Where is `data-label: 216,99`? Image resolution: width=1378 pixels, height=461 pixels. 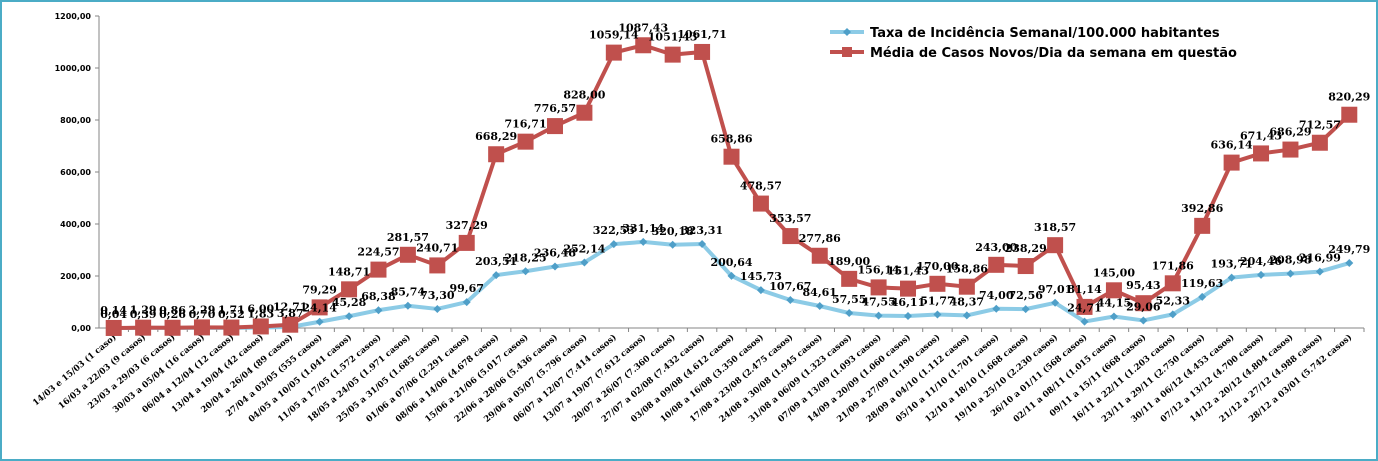 data-label: 216,99 is located at coordinates (1320, 258).